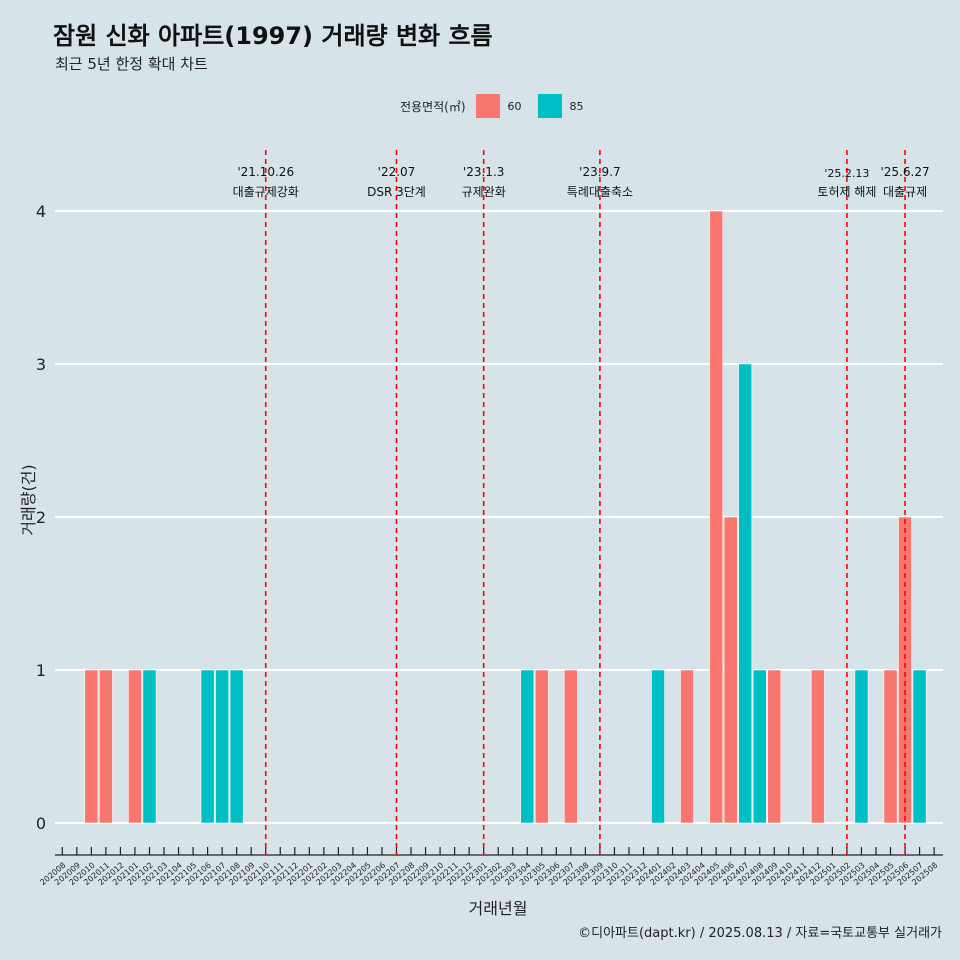  I want to click on event-text-label: 대출규제강화, so click(266, 192).